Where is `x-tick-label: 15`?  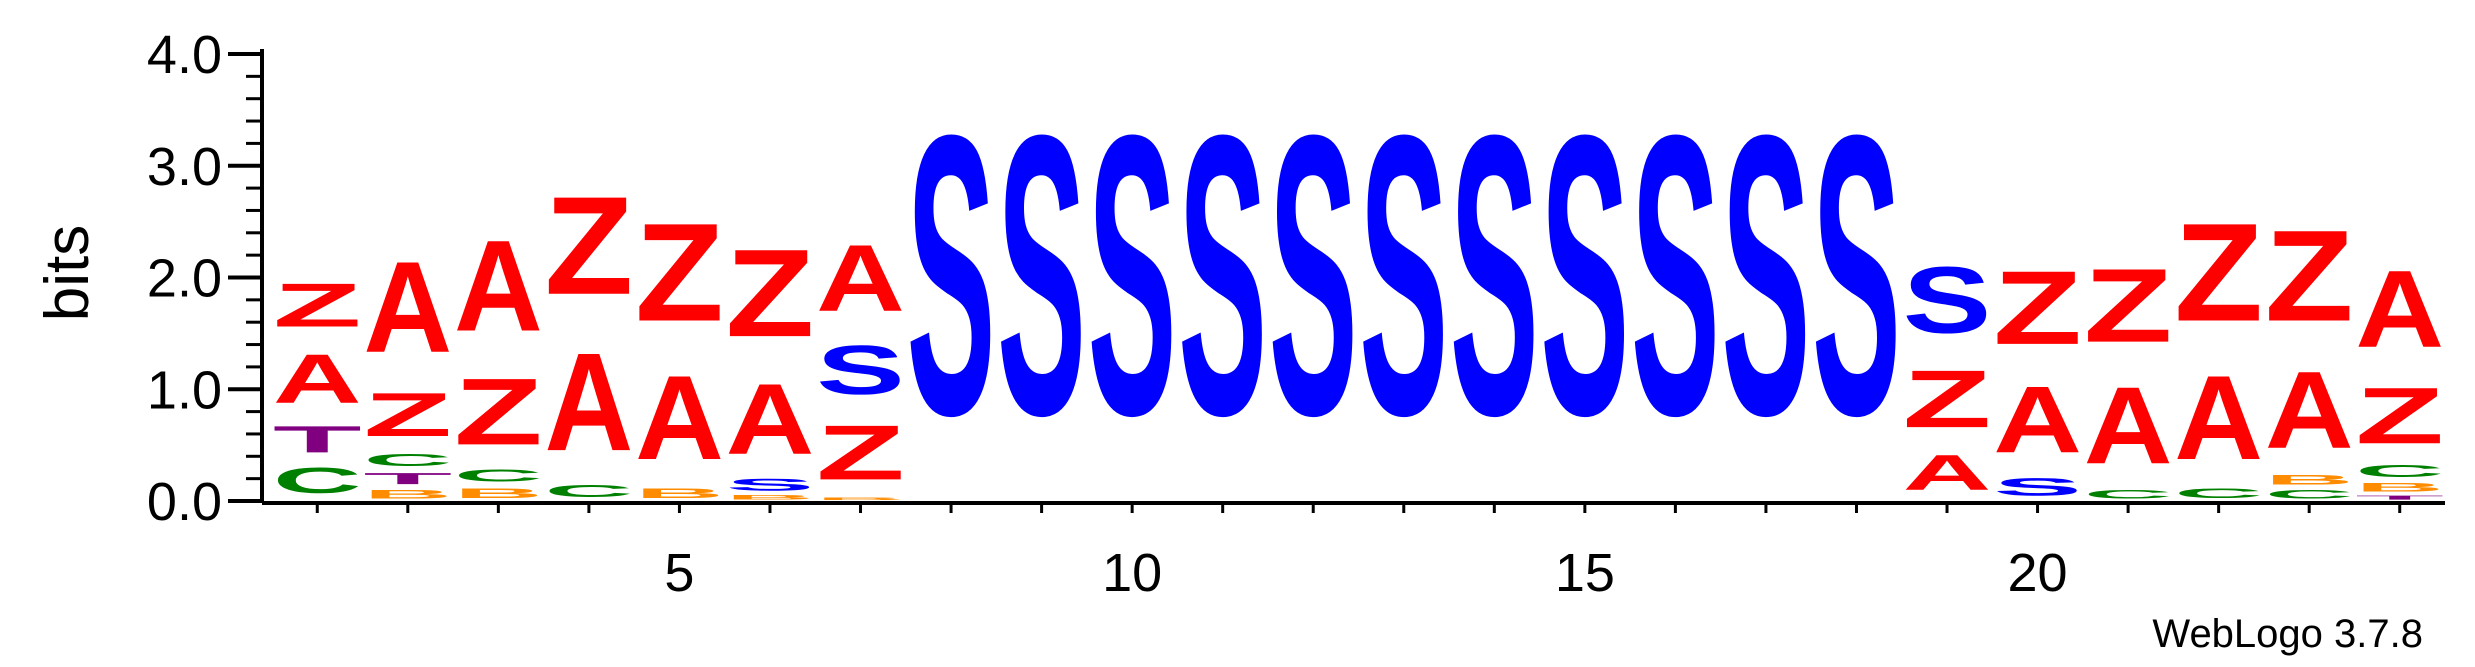
x-tick-label: 15 is located at coordinates (1585, 573).